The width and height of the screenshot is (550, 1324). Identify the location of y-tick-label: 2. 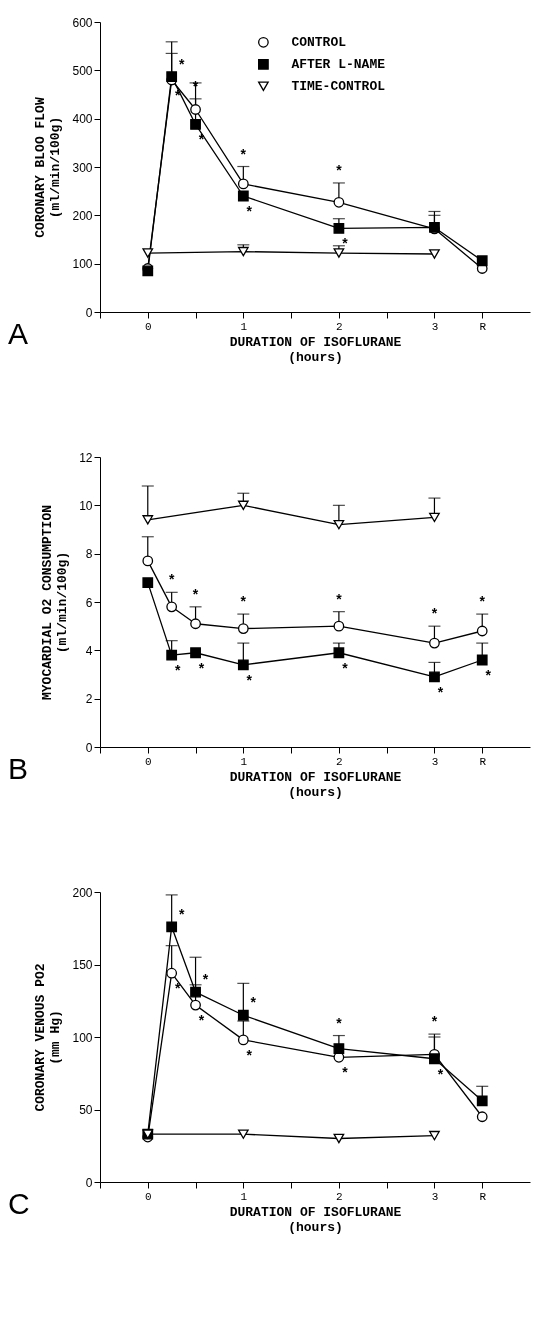
(89, 699).